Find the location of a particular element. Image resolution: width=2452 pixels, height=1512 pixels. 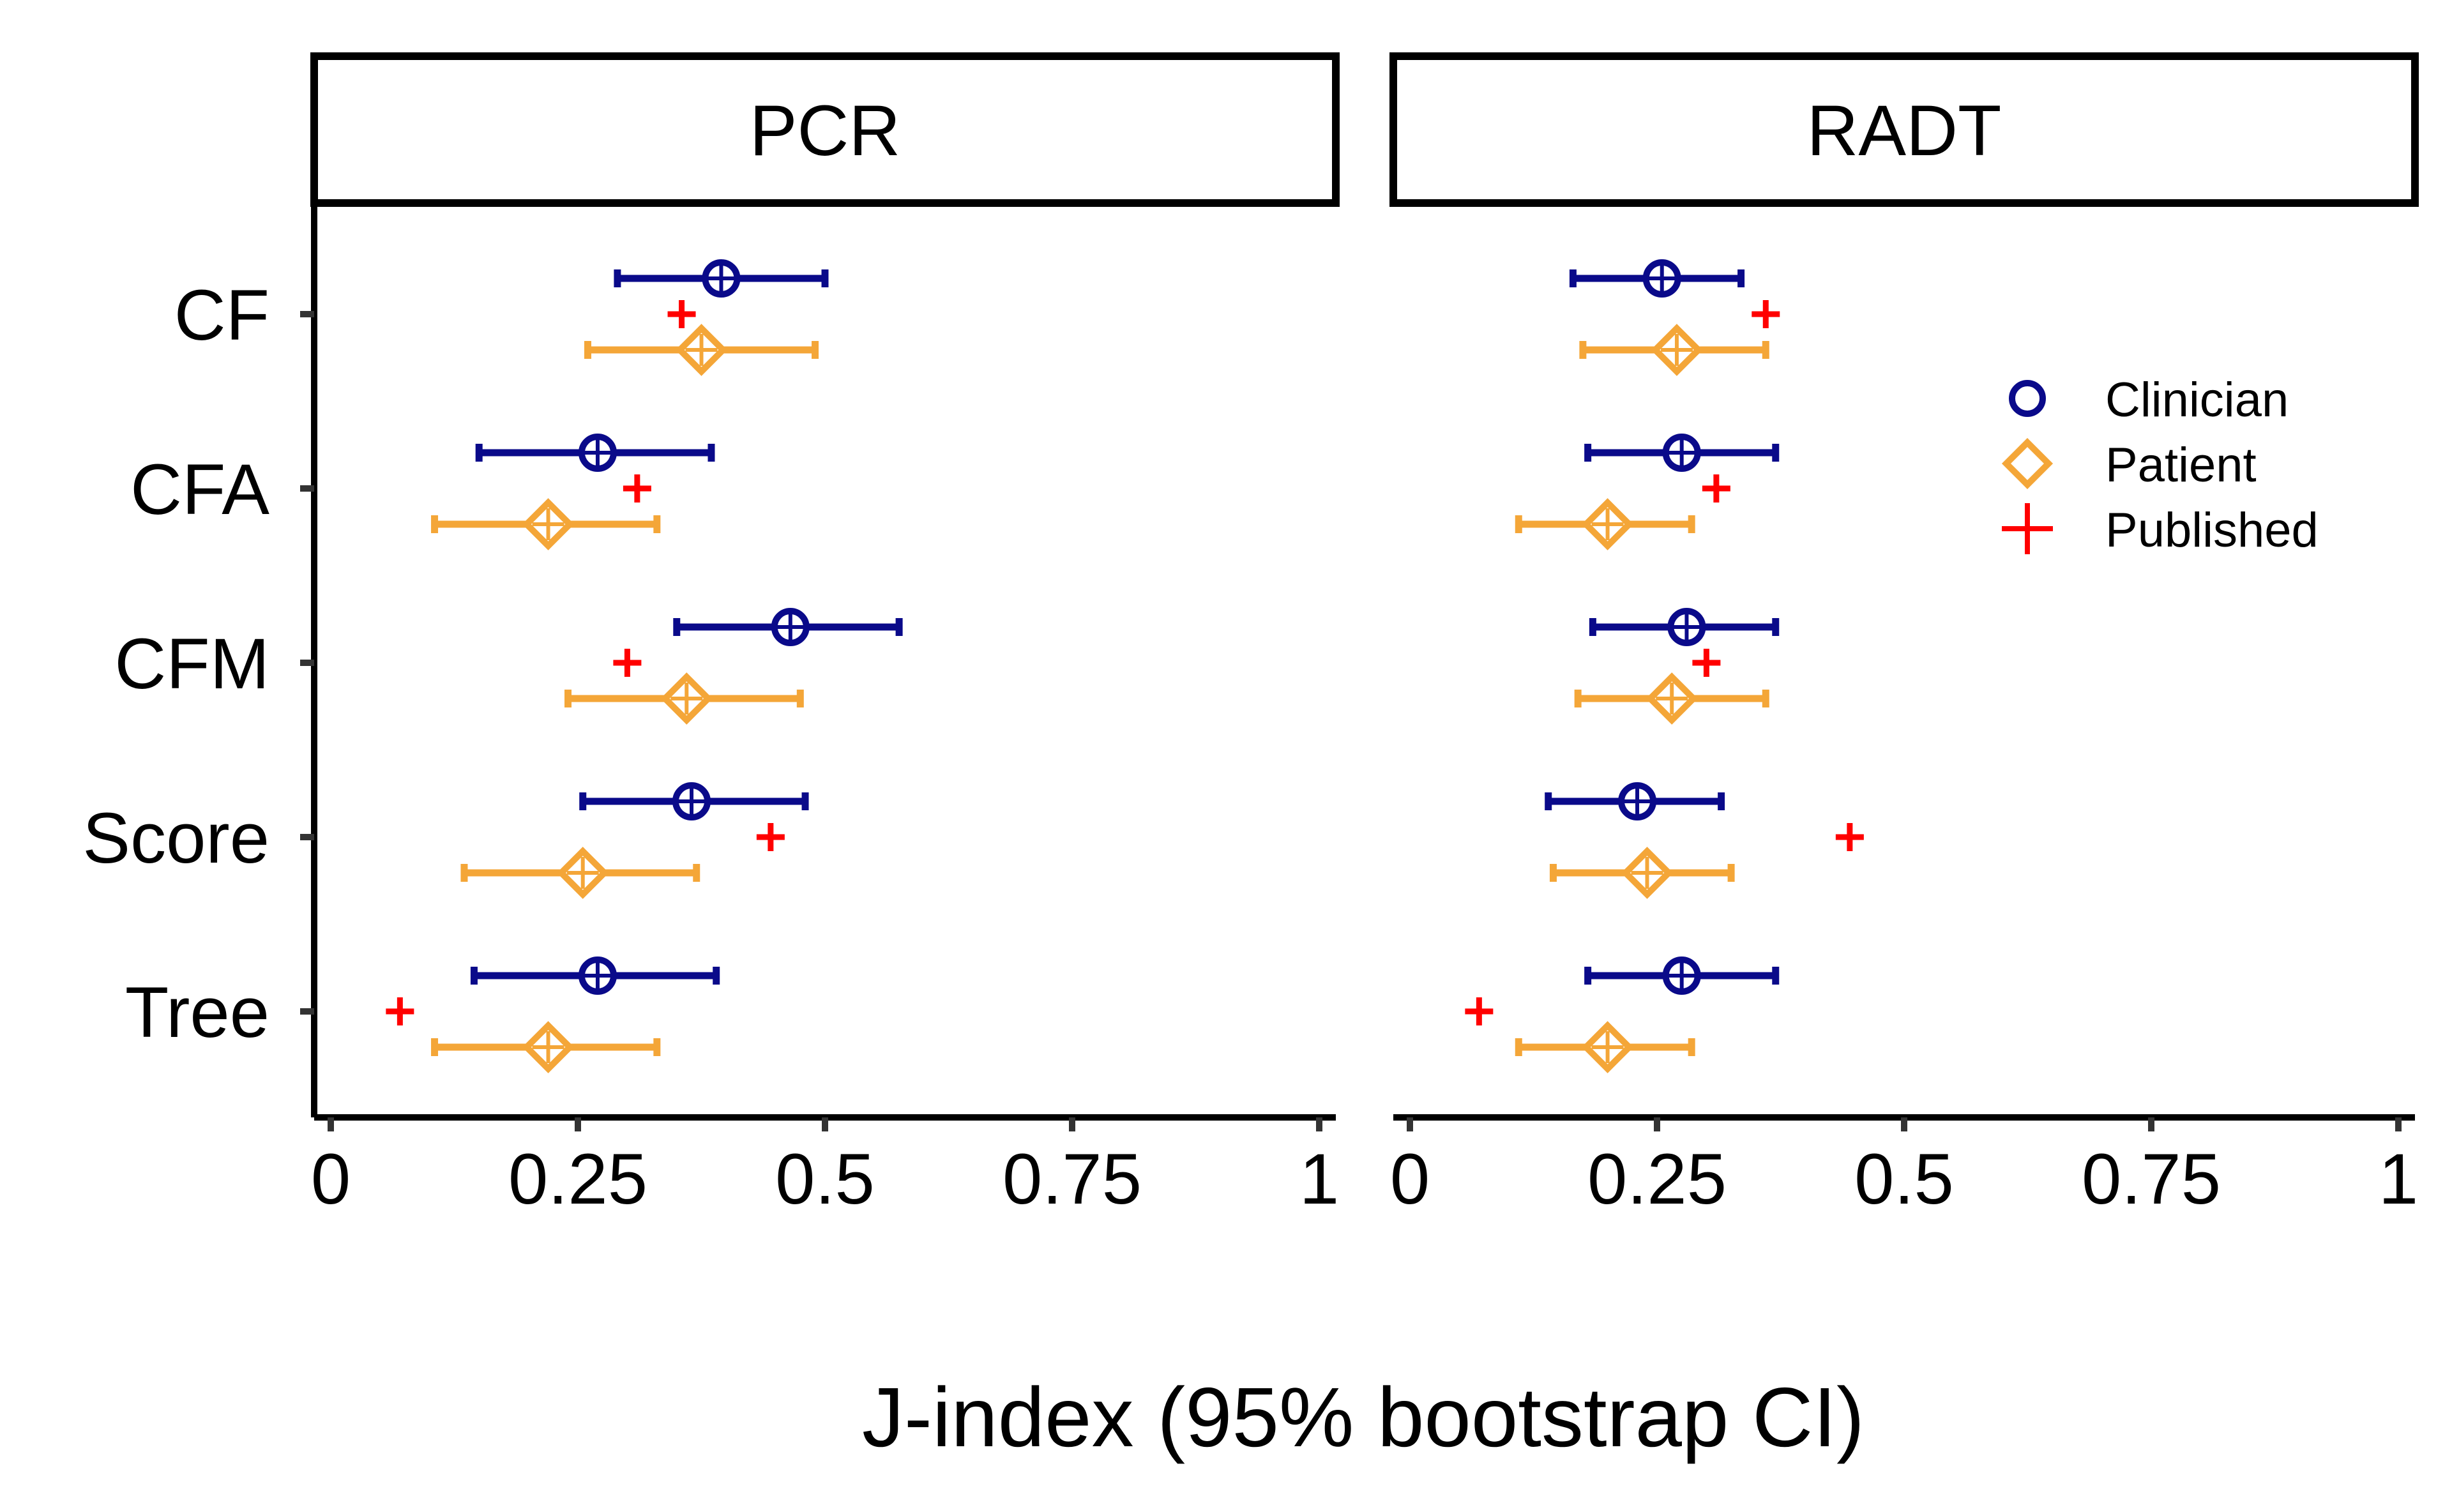

legend-entry-published: Published is located at coordinates (2160, 530).